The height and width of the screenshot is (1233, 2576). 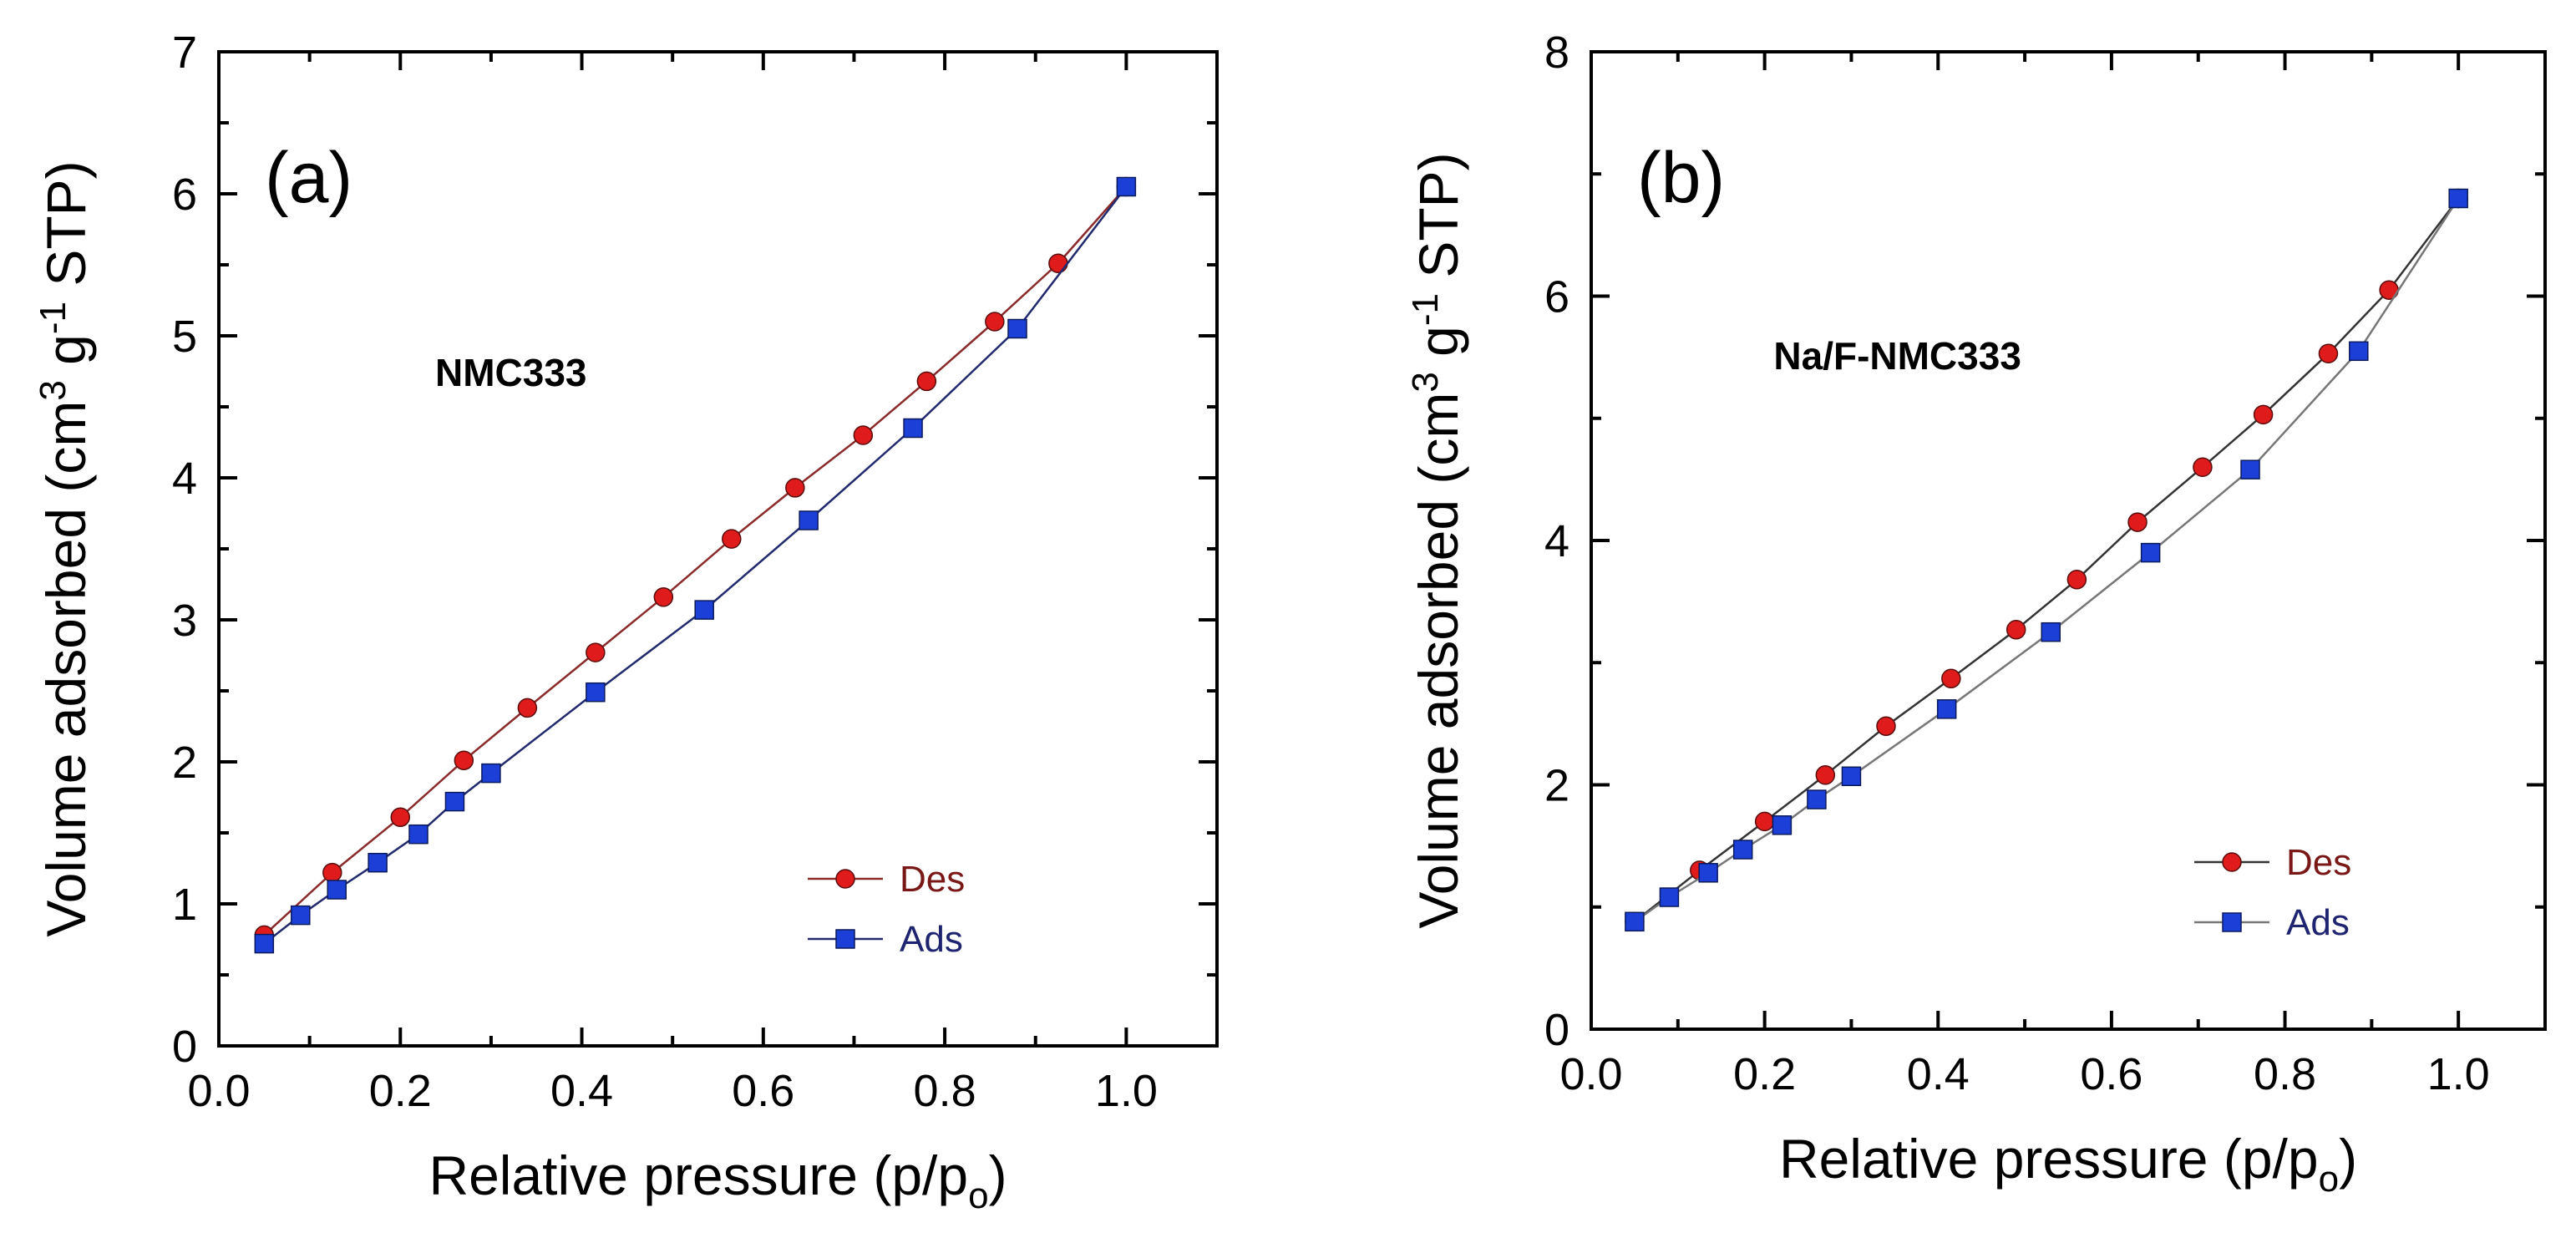 I want to click on x-axis-title: Relative pressure (p/po), so click(x=717, y=1180).